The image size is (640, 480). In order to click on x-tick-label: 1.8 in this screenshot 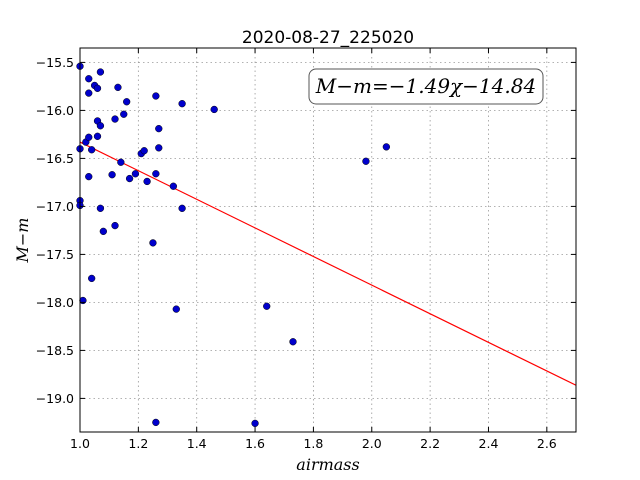, I will do `click(313, 443)`.